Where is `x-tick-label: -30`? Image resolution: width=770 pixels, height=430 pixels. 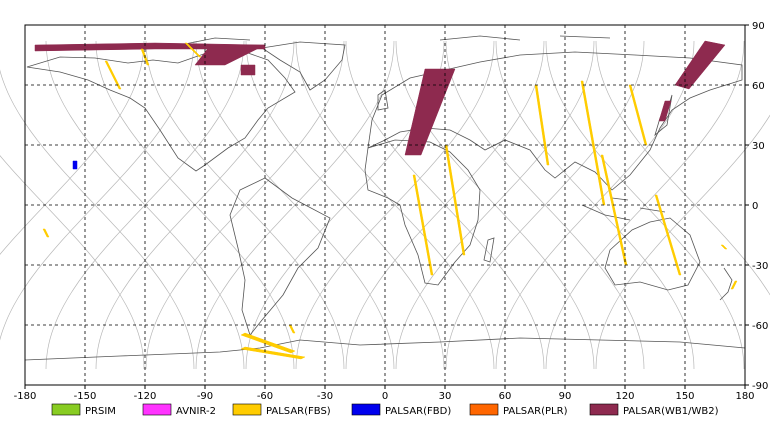 x-tick-label: -30 is located at coordinates (325, 396).